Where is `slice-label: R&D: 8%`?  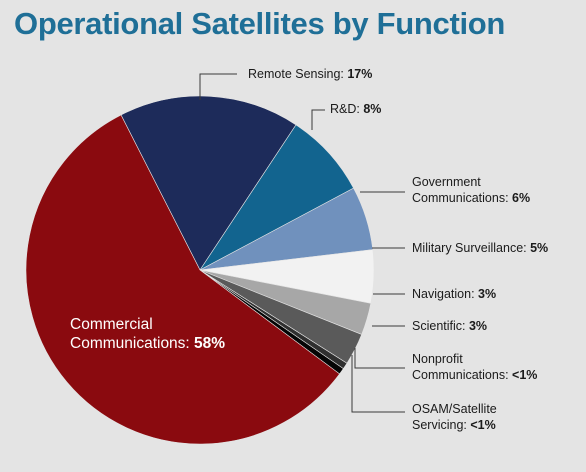
slice-label: R&D: 8% is located at coordinates (355, 109).